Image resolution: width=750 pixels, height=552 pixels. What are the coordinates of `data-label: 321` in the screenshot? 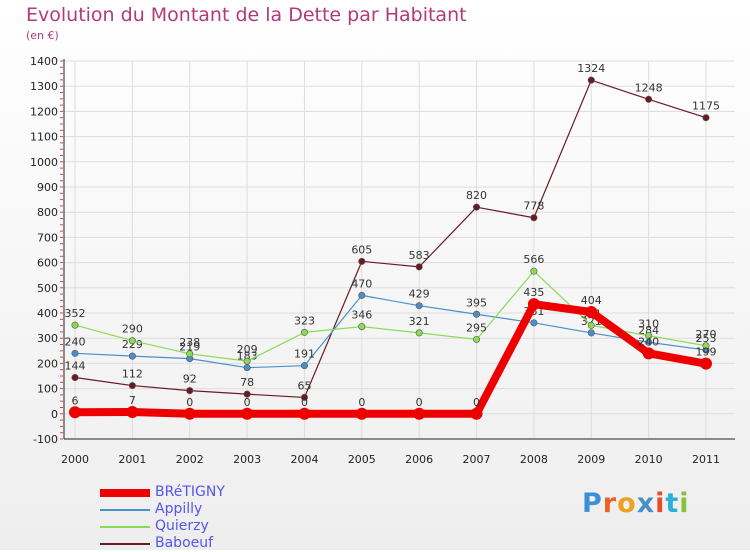 It's located at (419, 321).